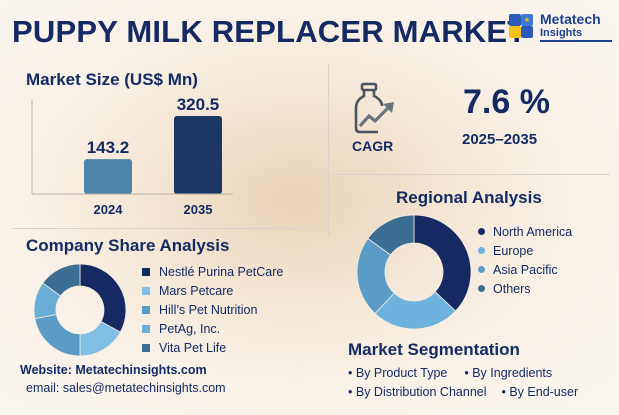 This screenshot has width=619, height=415. What do you see at coordinates (57, 335) in the screenshot?
I see `donut-slice-hill-s-pet-nutrition` at bounding box center [57, 335].